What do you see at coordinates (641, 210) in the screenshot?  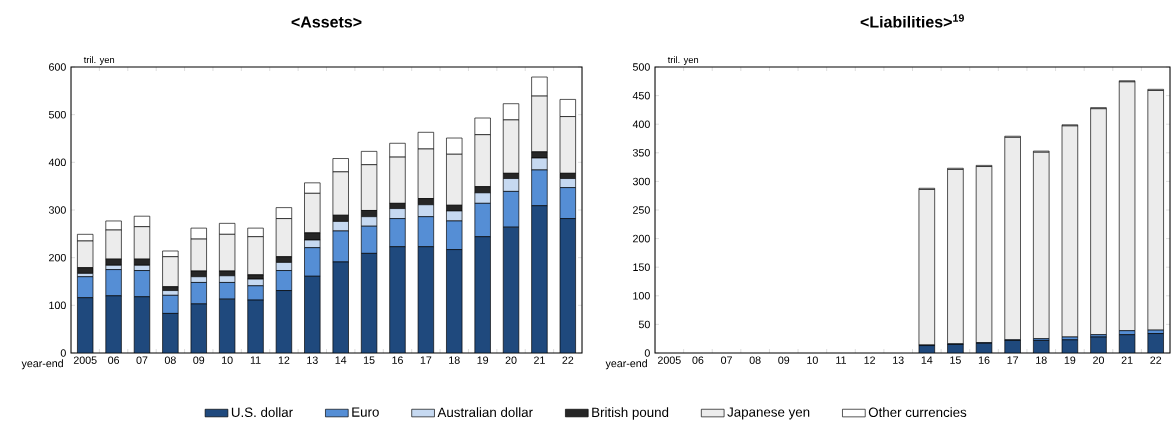 I see `y-tick-label: 250` at bounding box center [641, 210].